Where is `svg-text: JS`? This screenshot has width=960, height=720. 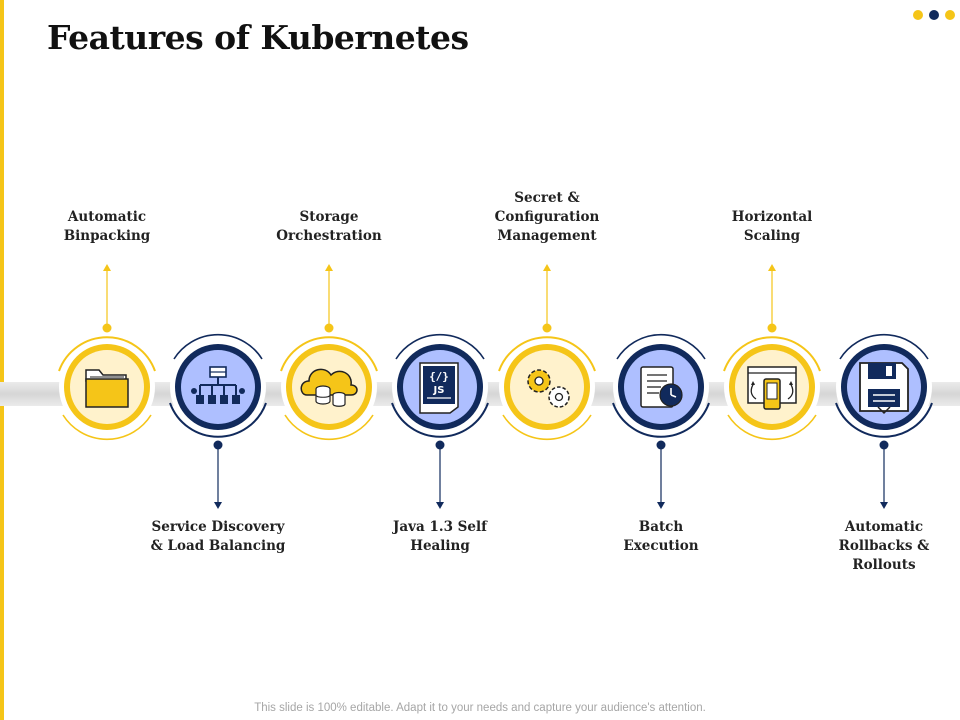 svg-text: JS is located at coordinates (439, 390).